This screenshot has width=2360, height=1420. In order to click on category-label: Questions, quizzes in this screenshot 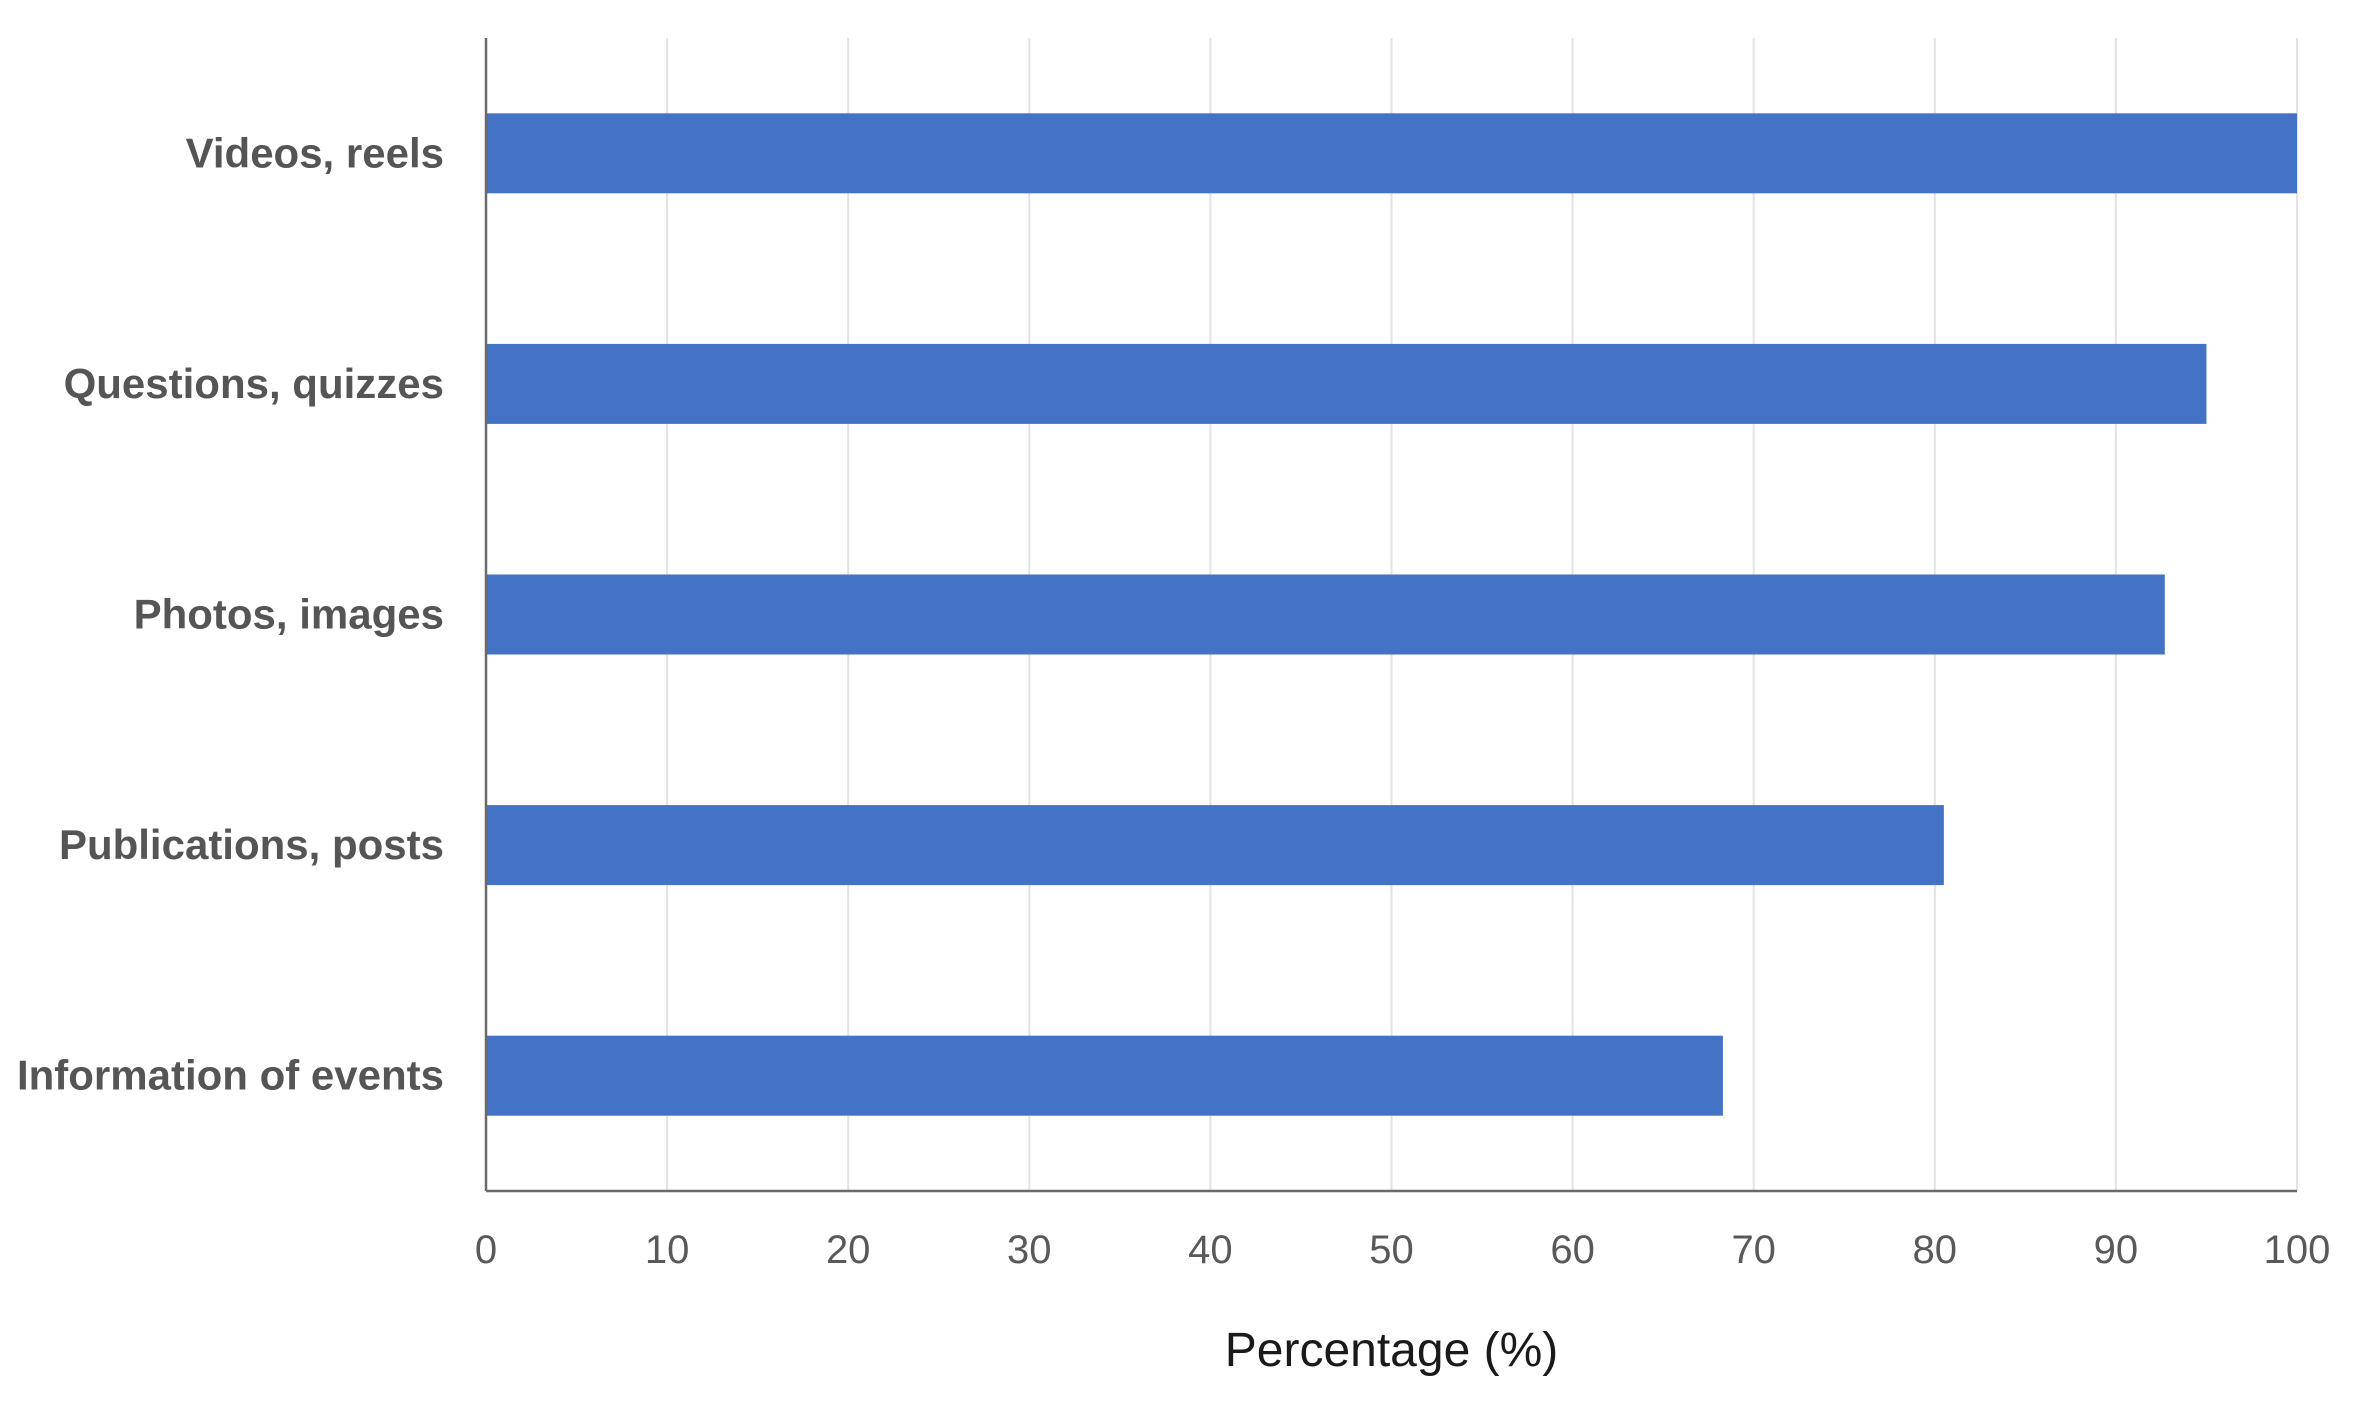, I will do `click(254, 383)`.